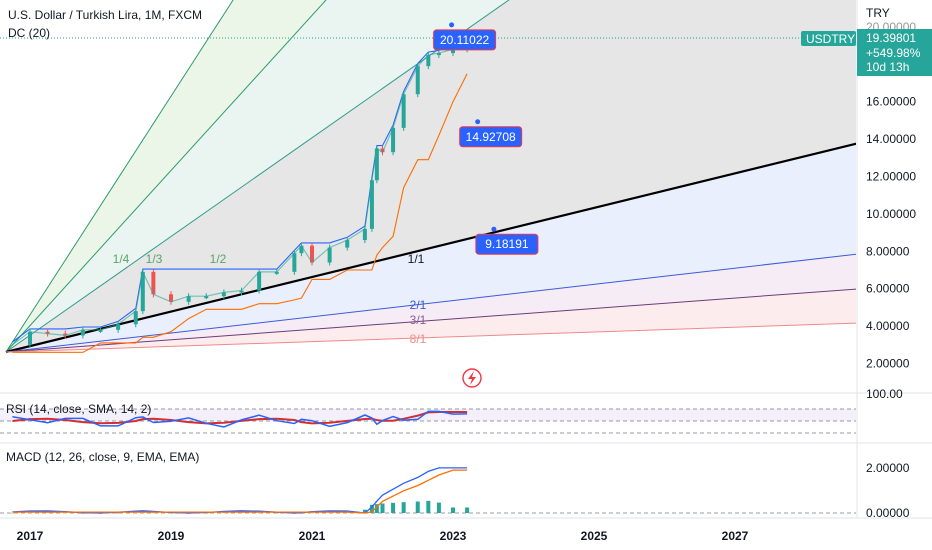  What do you see at coordinates (891, 102) in the screenshot?
I see `price-tick: 16.00000` at bounding box center [891, 102].